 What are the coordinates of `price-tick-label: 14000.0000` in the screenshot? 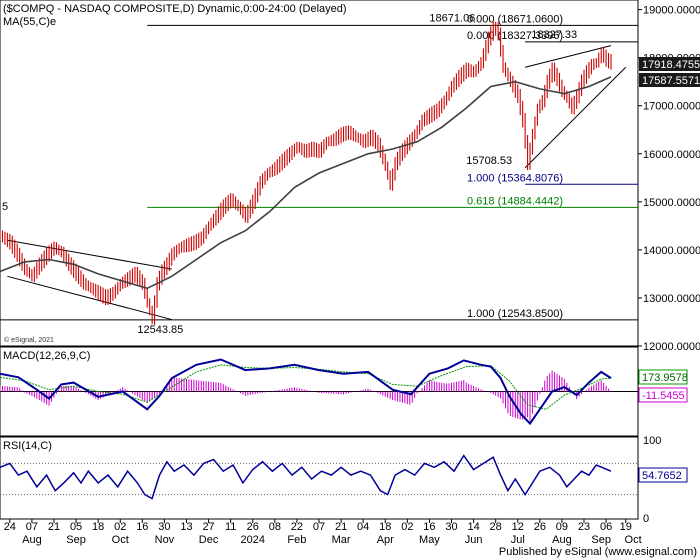 It's located at (671, 251).